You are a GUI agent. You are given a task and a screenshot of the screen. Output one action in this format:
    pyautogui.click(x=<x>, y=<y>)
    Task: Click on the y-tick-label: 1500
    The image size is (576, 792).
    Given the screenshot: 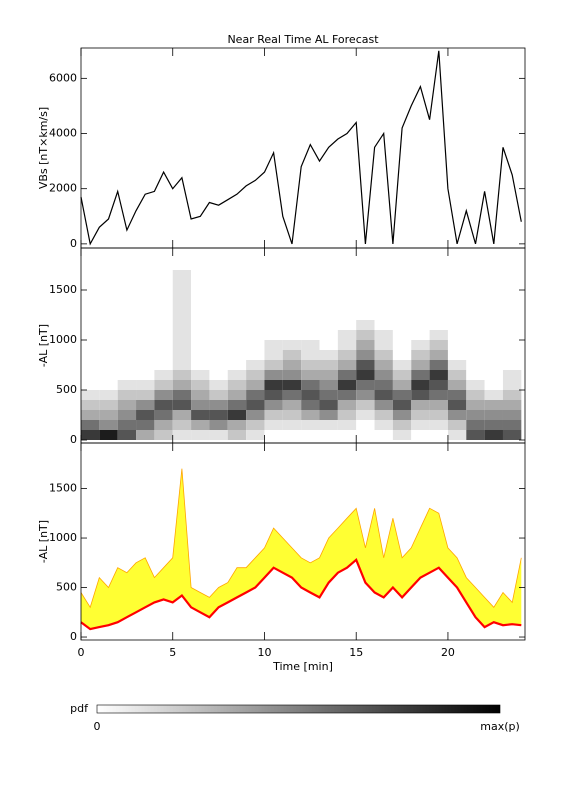 What is the action you would take?
    pyautogui.click(x=63, y=289)
    